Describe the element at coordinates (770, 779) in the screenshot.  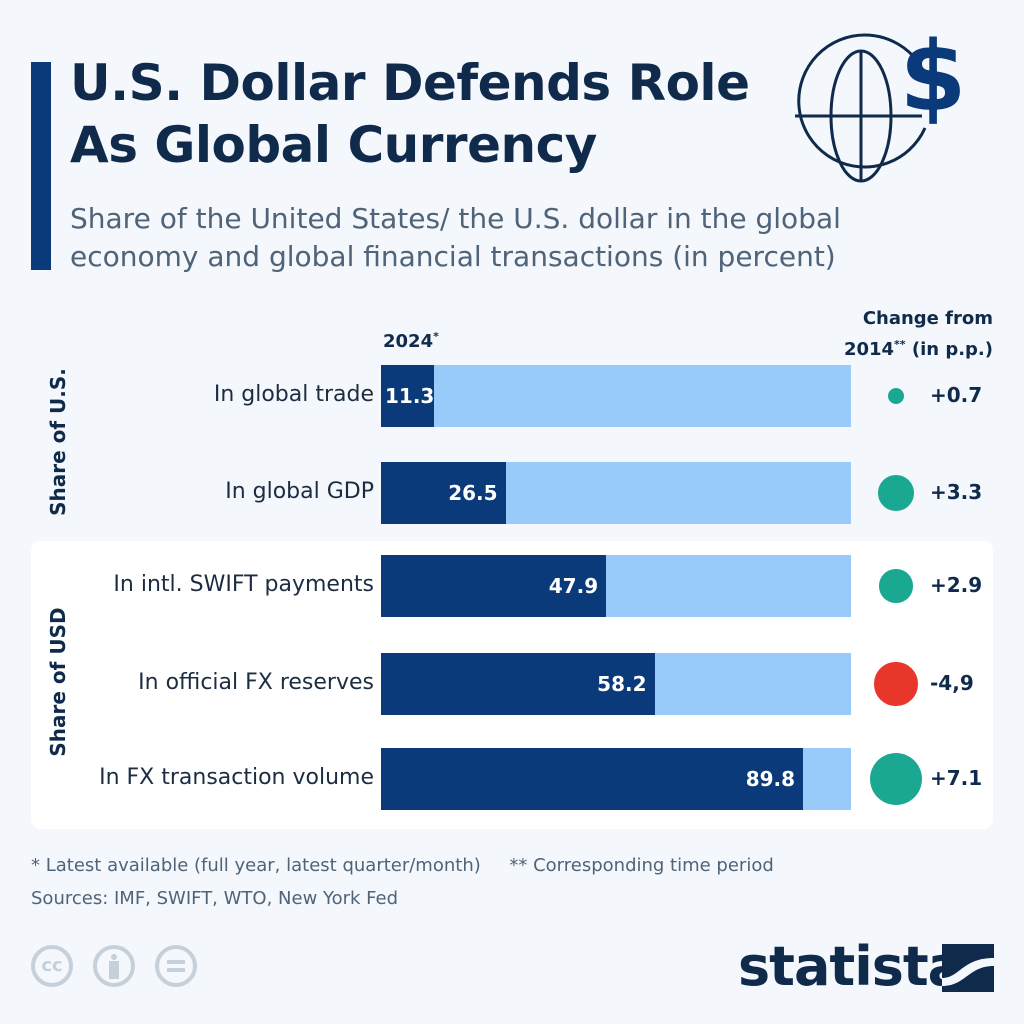
I see `value-label: 89.8` at that location.